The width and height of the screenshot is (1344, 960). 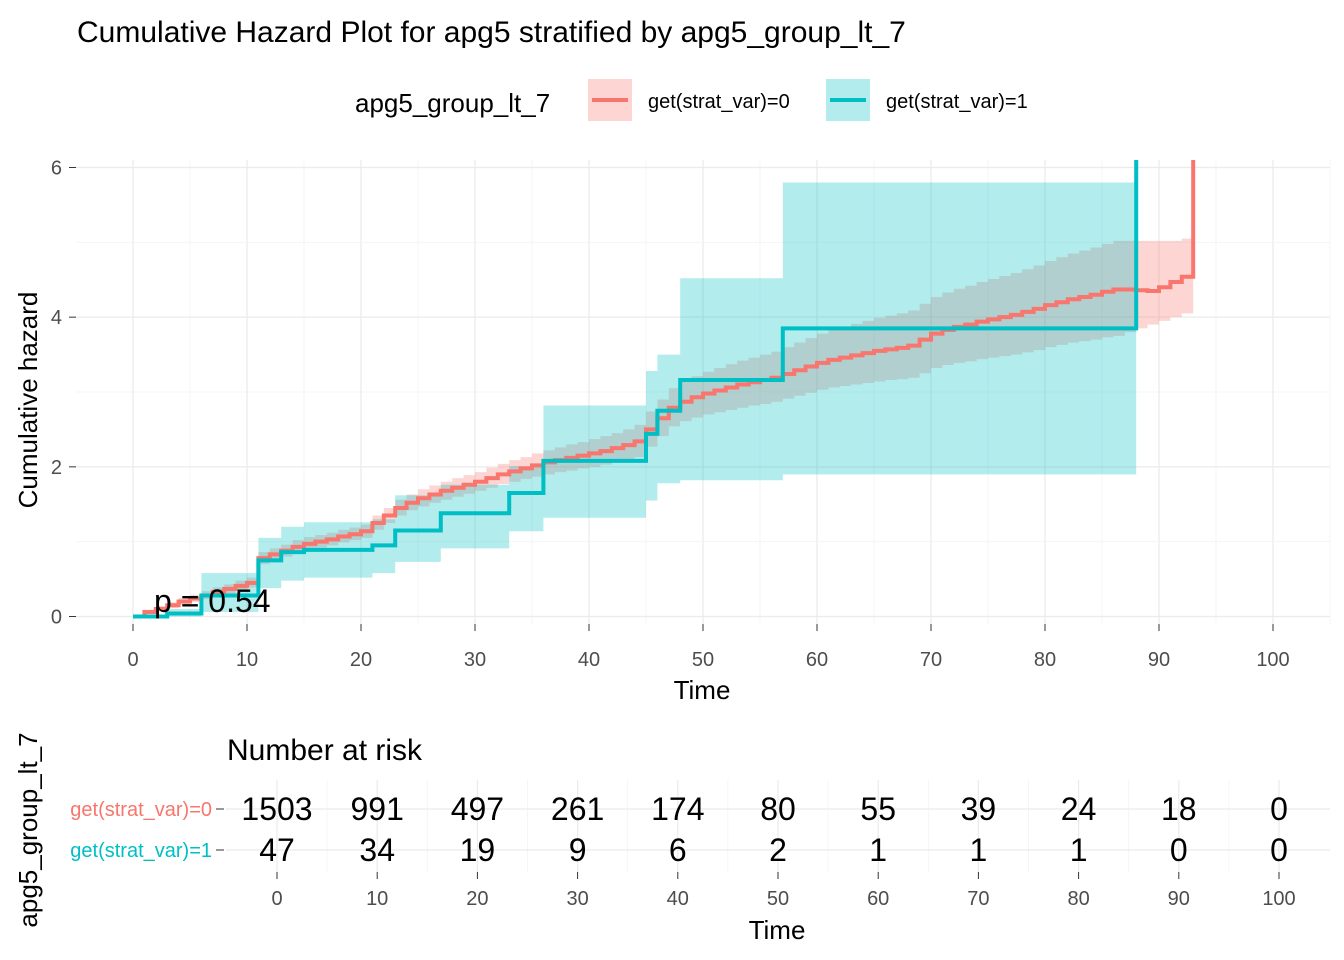 What do you see at coordinates (361, 660) in the screenshot?
I see `x-tick-label: 20` at bounding box center [361, 660].